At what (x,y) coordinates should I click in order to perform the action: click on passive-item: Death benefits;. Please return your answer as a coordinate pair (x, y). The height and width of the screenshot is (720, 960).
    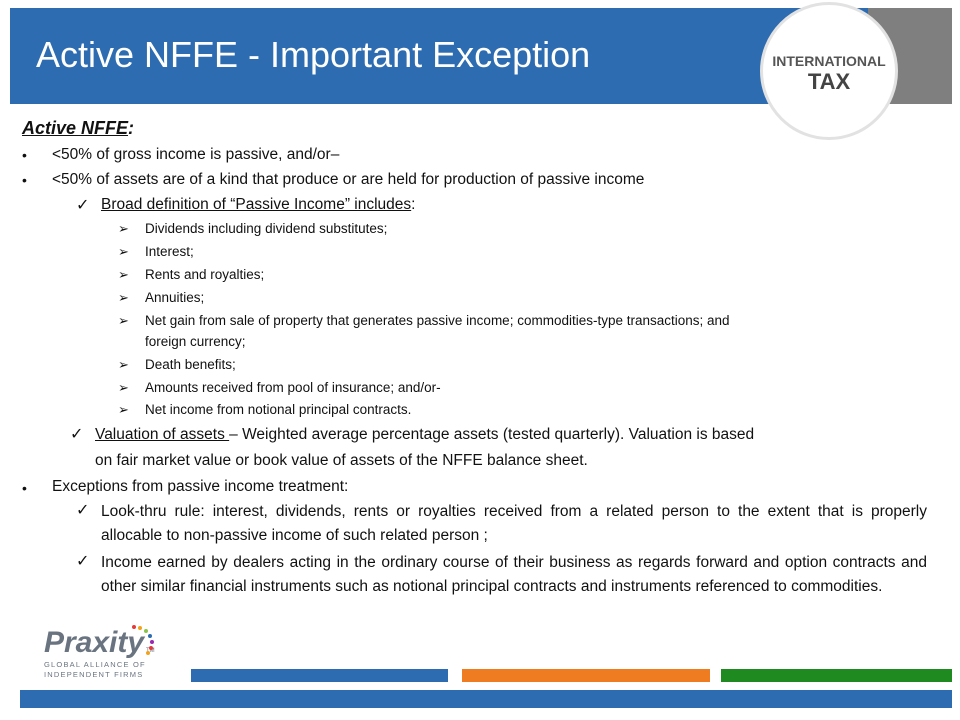
    Looking at the image, I should click on (190, 364).